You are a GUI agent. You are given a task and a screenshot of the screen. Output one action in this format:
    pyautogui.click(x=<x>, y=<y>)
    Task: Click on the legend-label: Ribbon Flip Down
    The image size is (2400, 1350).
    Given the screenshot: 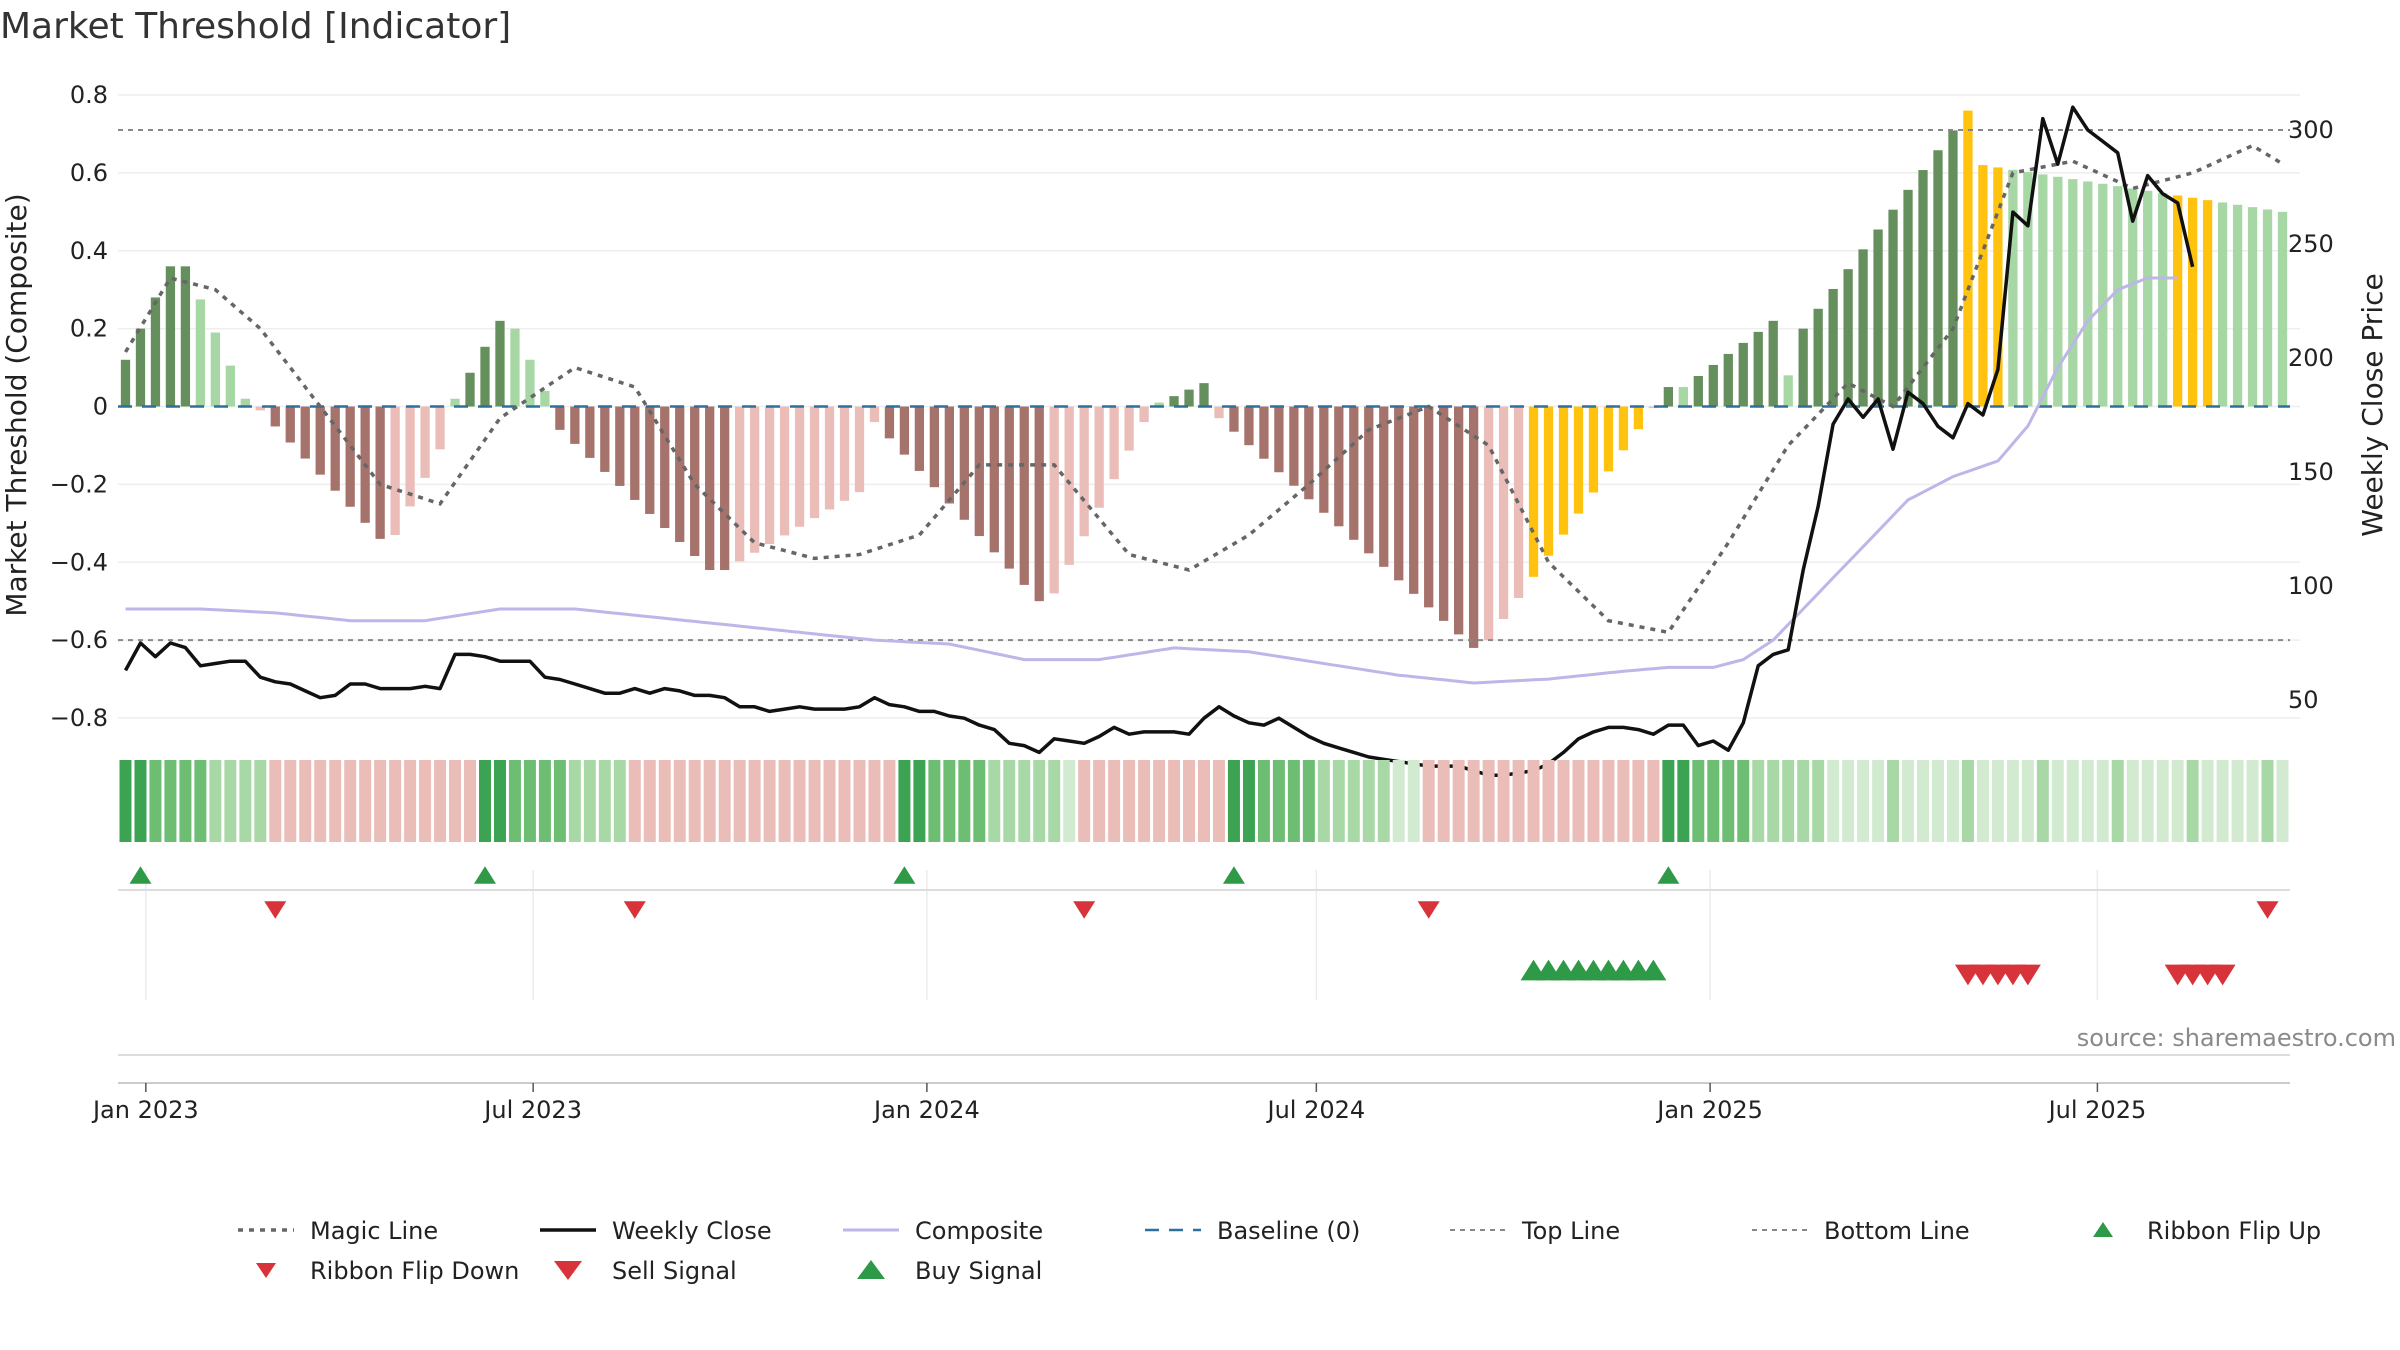 What is the action you would take?
    pyautogui.click(x=414, y=1271)
    